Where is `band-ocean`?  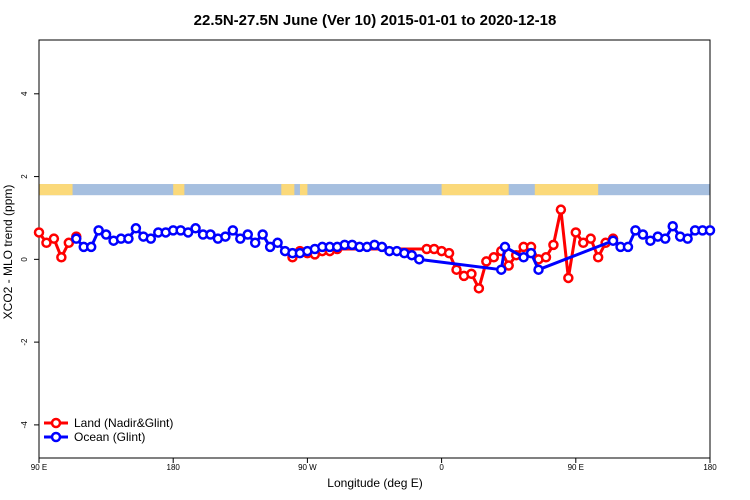 band-ocean is located at coordinates (374, 190).